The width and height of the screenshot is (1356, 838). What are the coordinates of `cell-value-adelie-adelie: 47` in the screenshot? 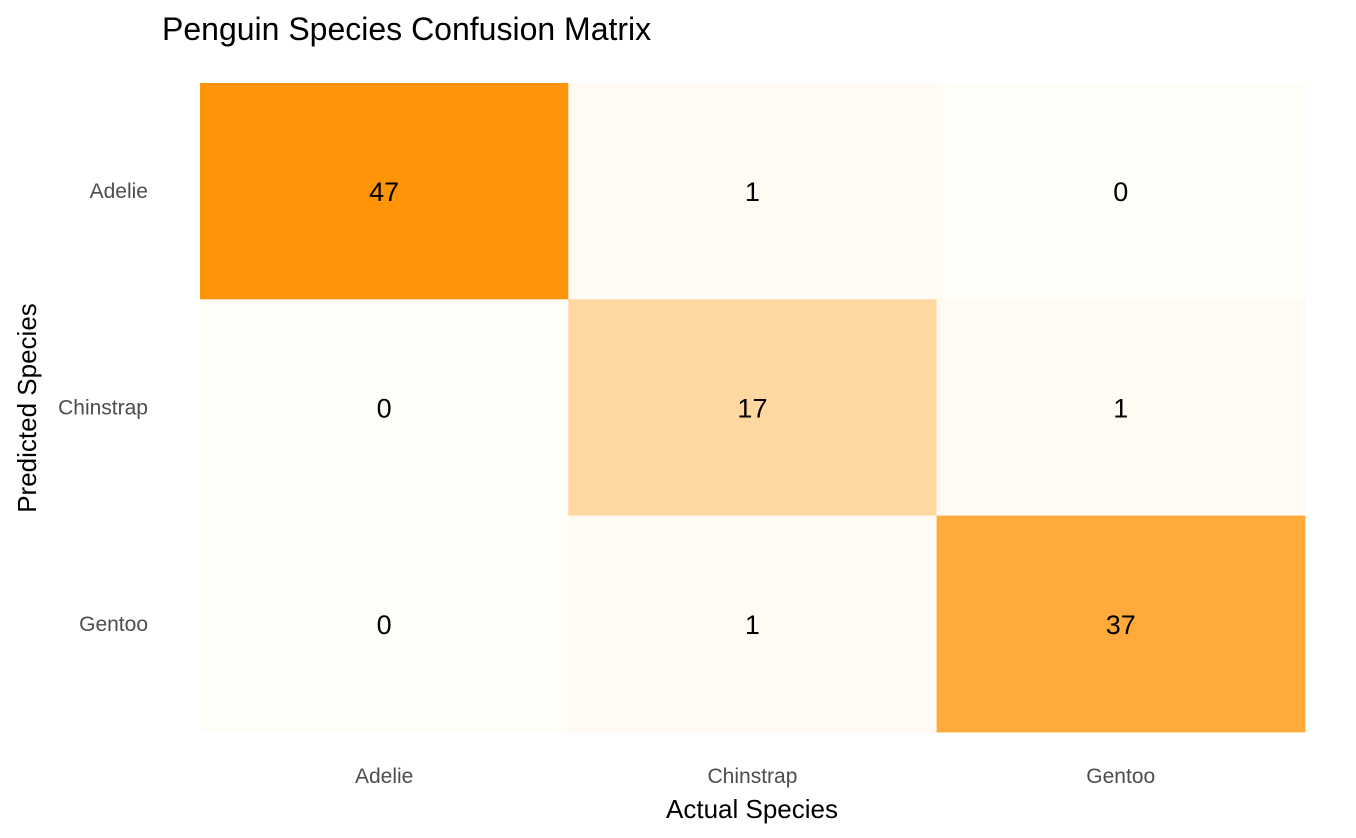 It's located at (384, 192).